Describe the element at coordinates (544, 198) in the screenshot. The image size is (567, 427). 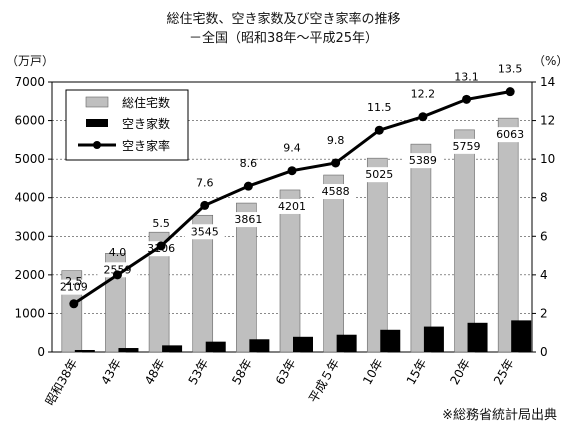
I see `right-axis-tick-label: 8` at that location.